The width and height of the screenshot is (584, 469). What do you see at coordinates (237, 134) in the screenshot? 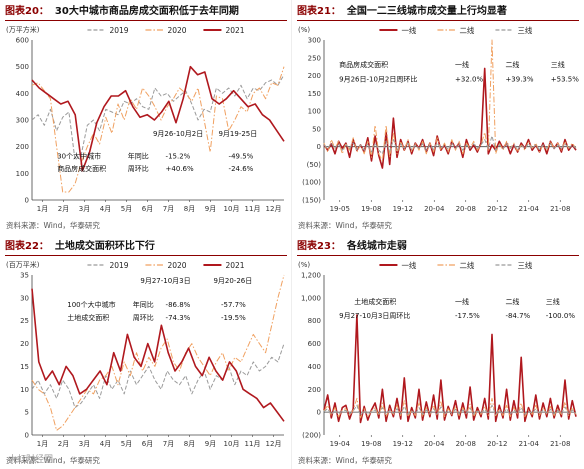
I see `chart-annotation: 9月19-25日` at bounding box center [237, 134].